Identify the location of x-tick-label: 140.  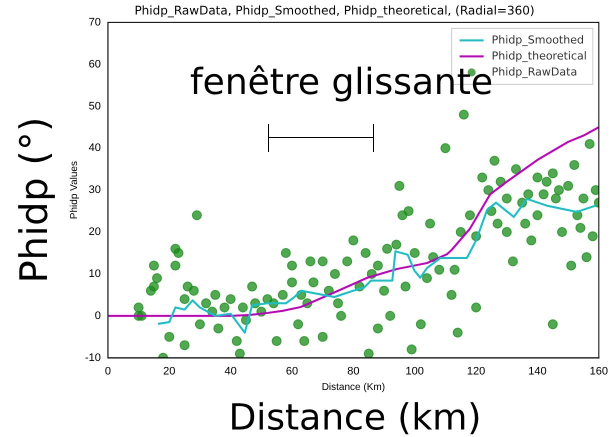
(537, 371).